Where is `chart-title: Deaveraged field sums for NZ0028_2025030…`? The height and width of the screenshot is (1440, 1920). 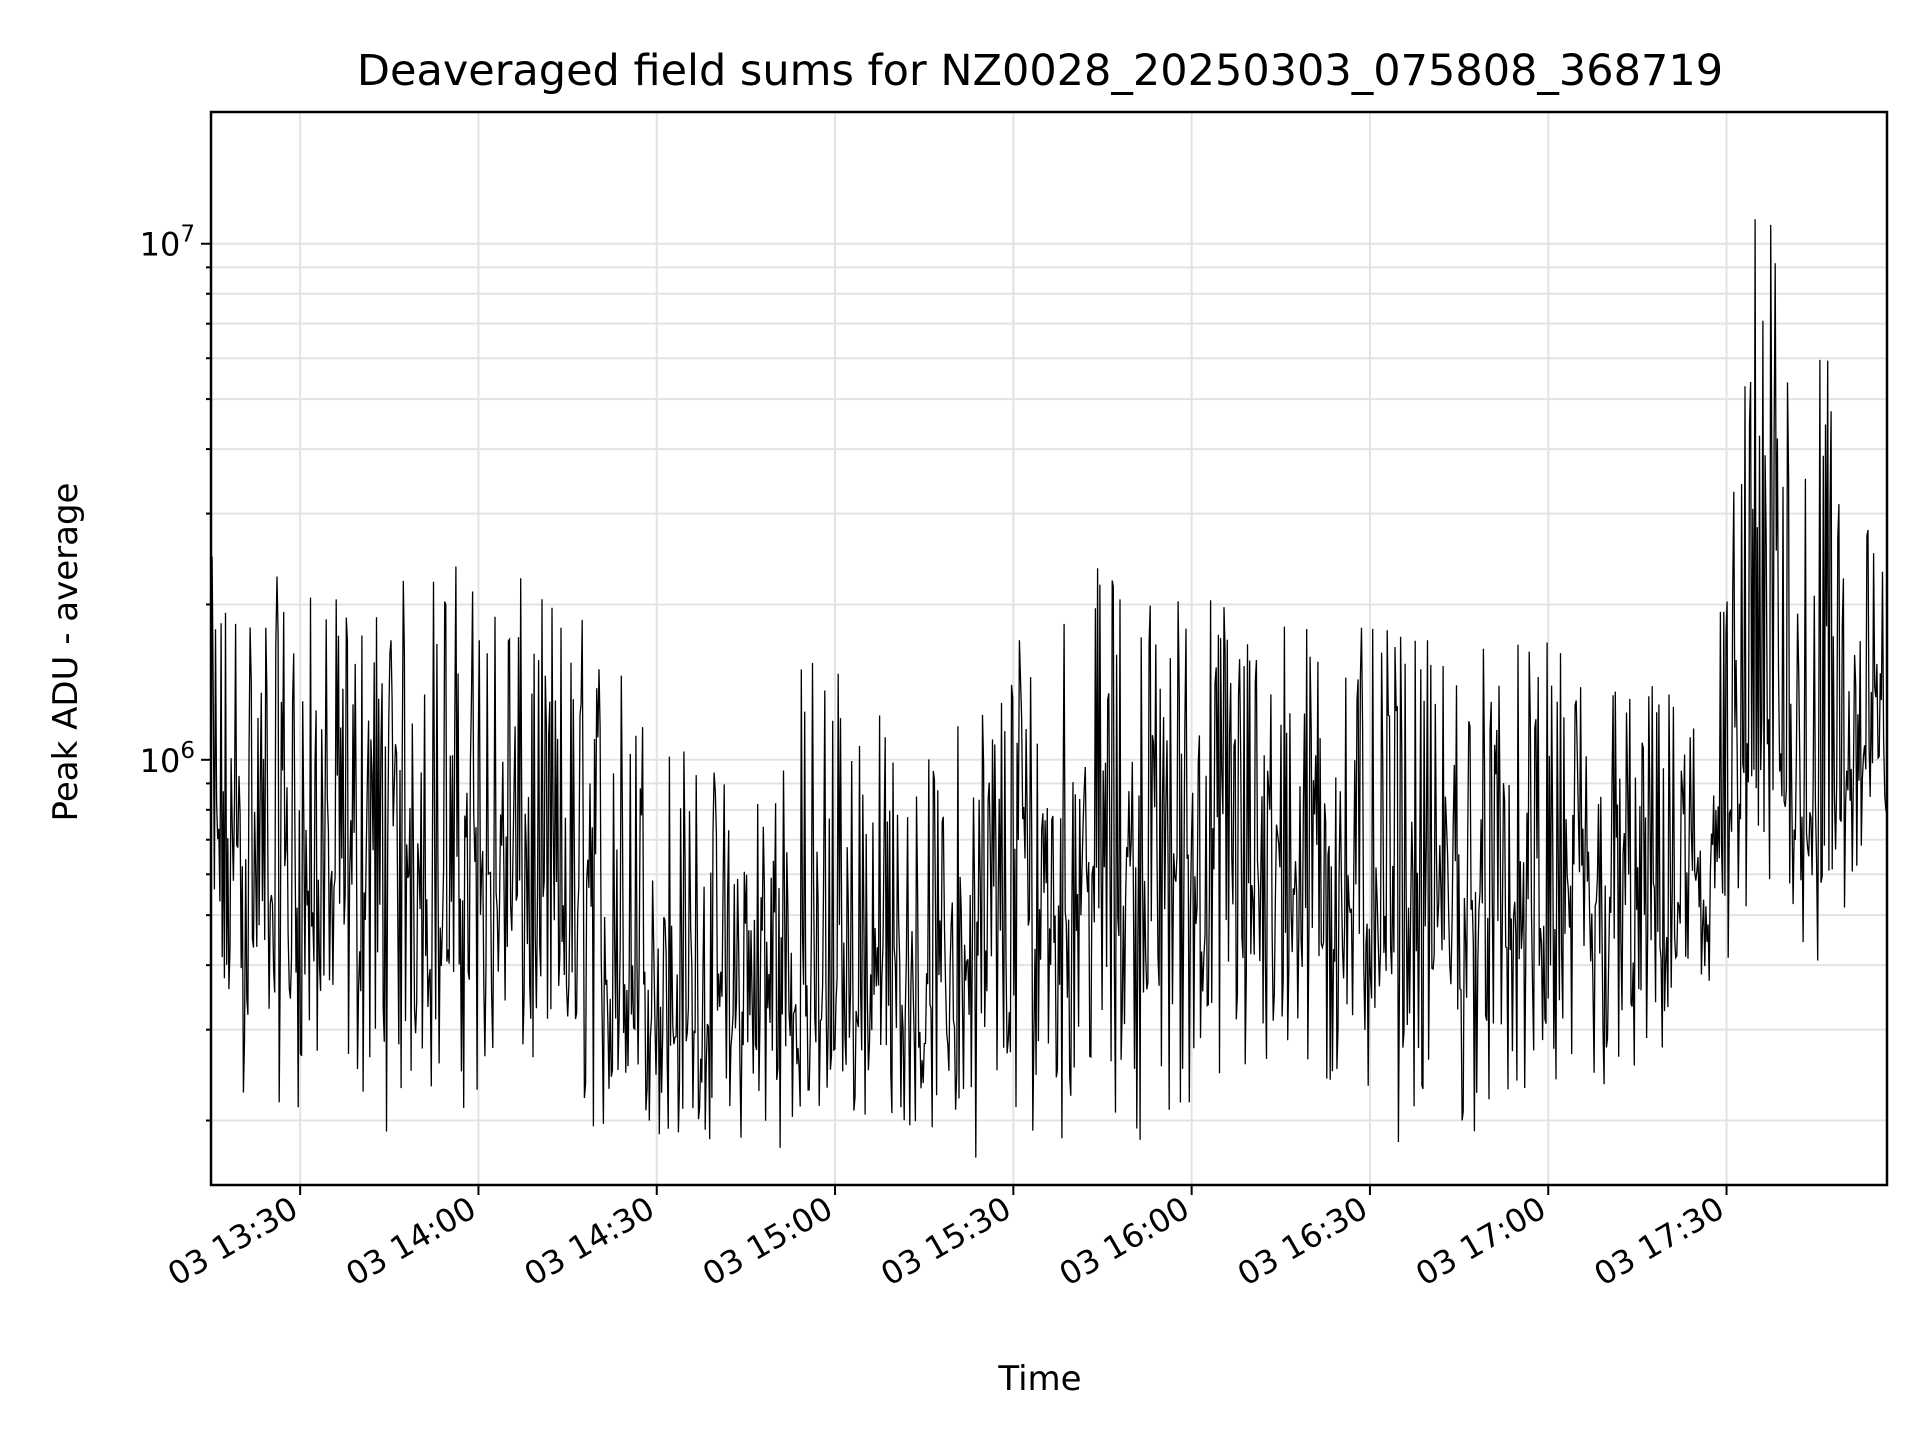 chart-title: Deaveraged field sums for NZ0028_2025030… is located at coordinates (1040, 71).